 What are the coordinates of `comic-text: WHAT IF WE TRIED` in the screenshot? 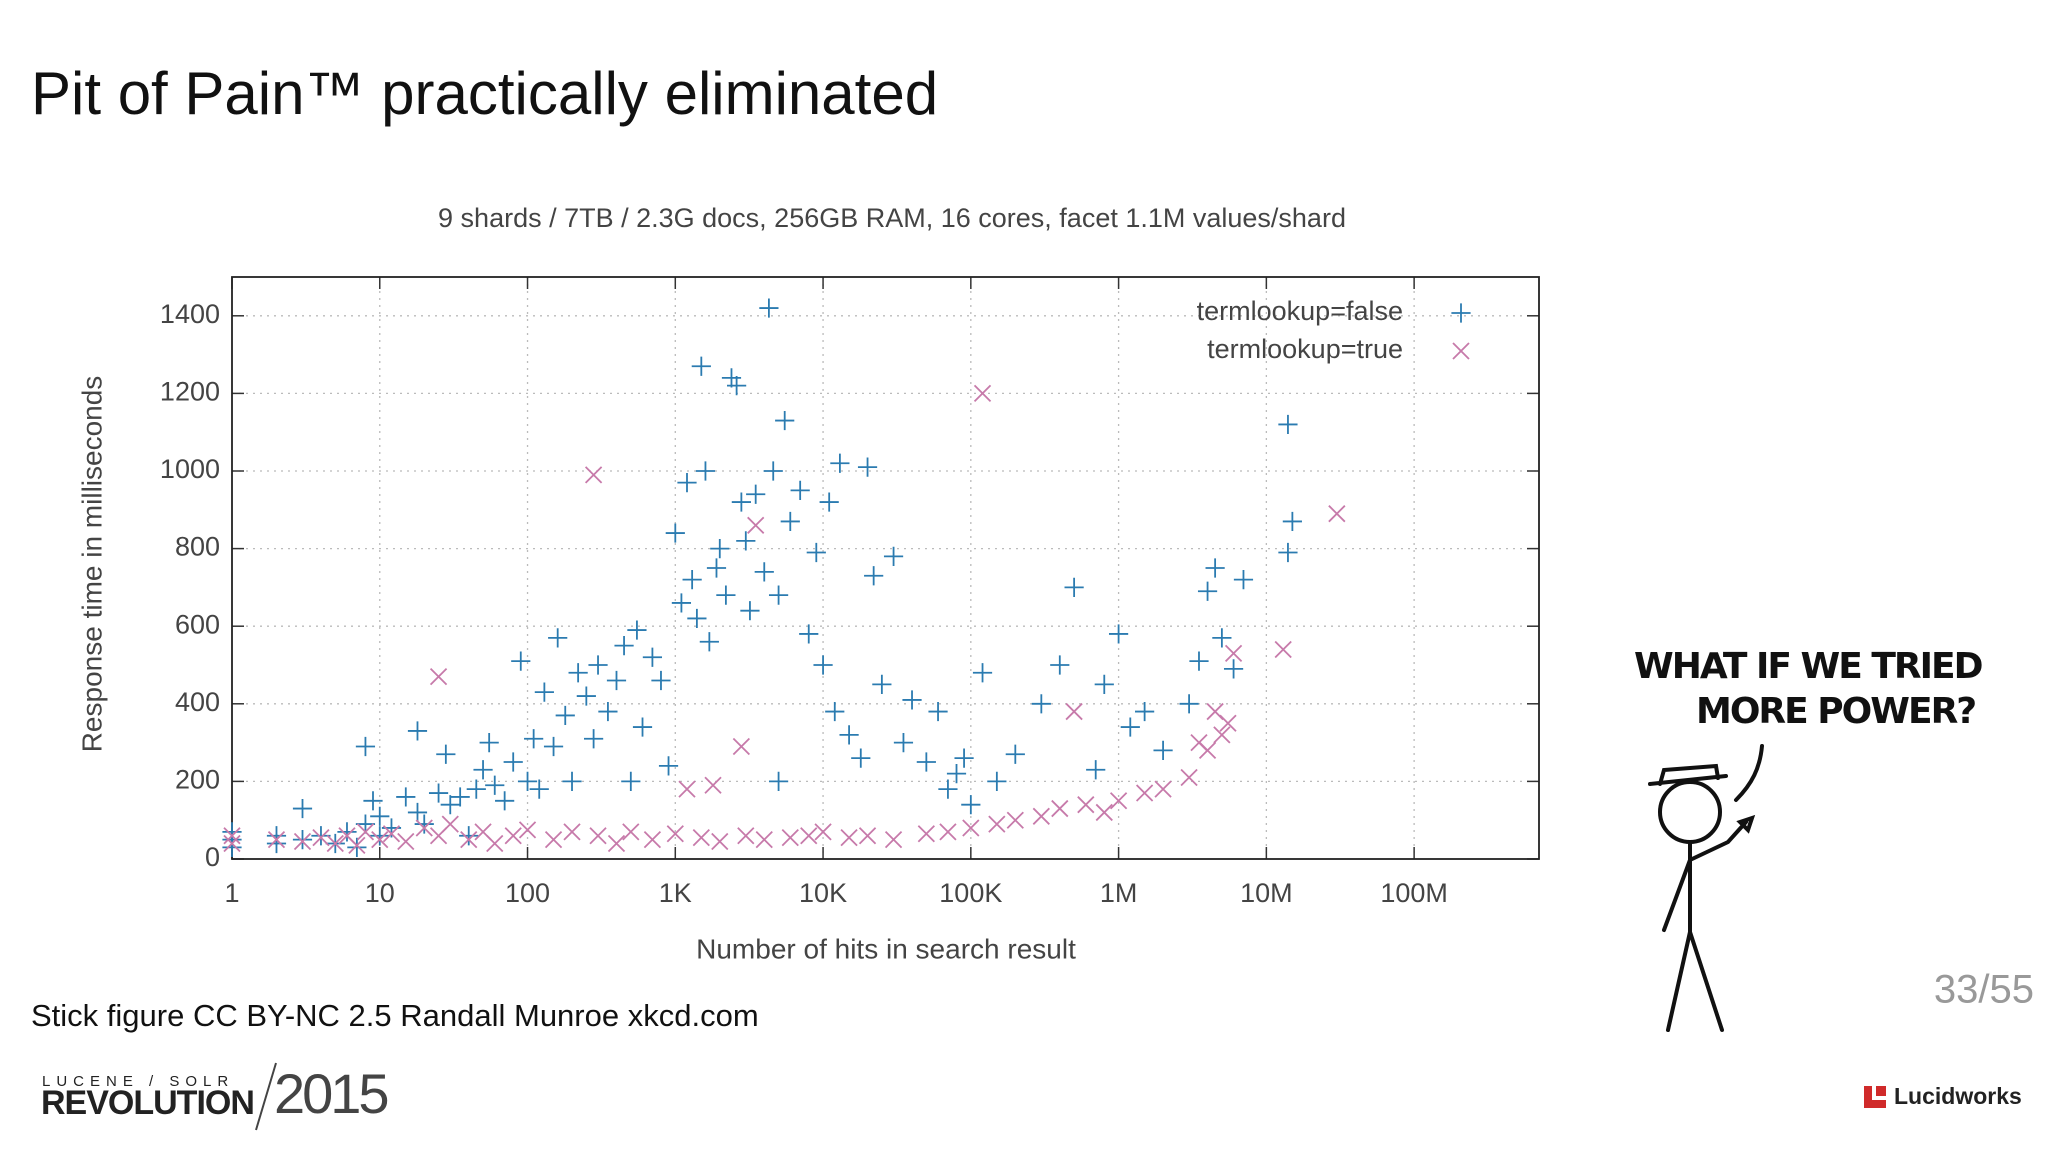 It's located at (1808, 666).